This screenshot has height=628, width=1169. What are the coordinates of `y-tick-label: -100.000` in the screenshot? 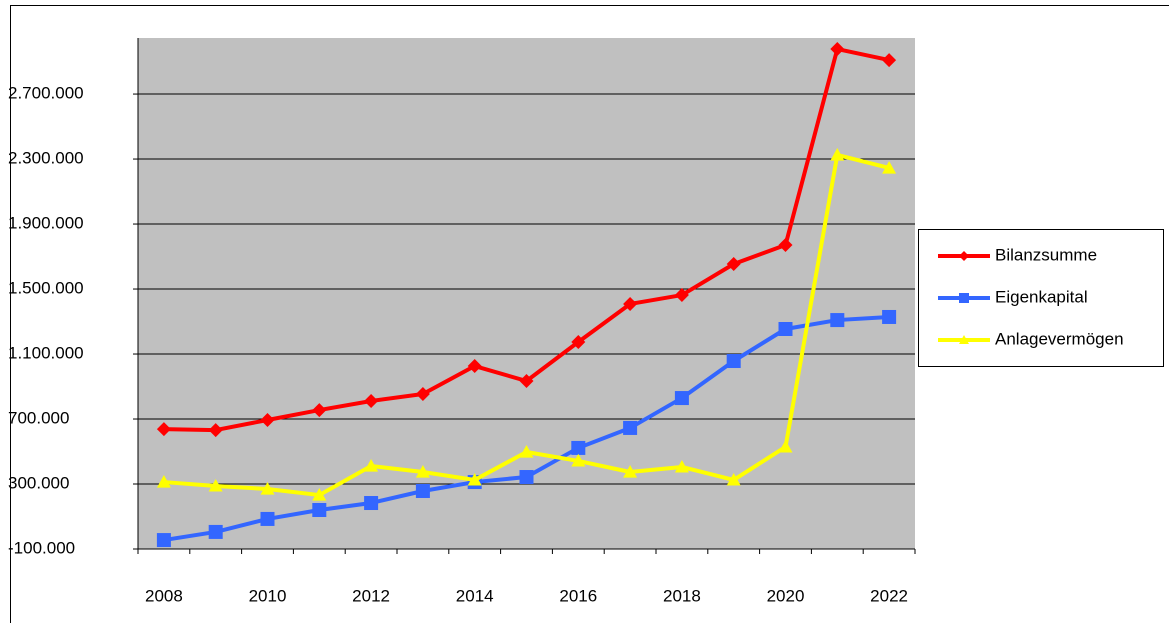 It's located at (41, 547).